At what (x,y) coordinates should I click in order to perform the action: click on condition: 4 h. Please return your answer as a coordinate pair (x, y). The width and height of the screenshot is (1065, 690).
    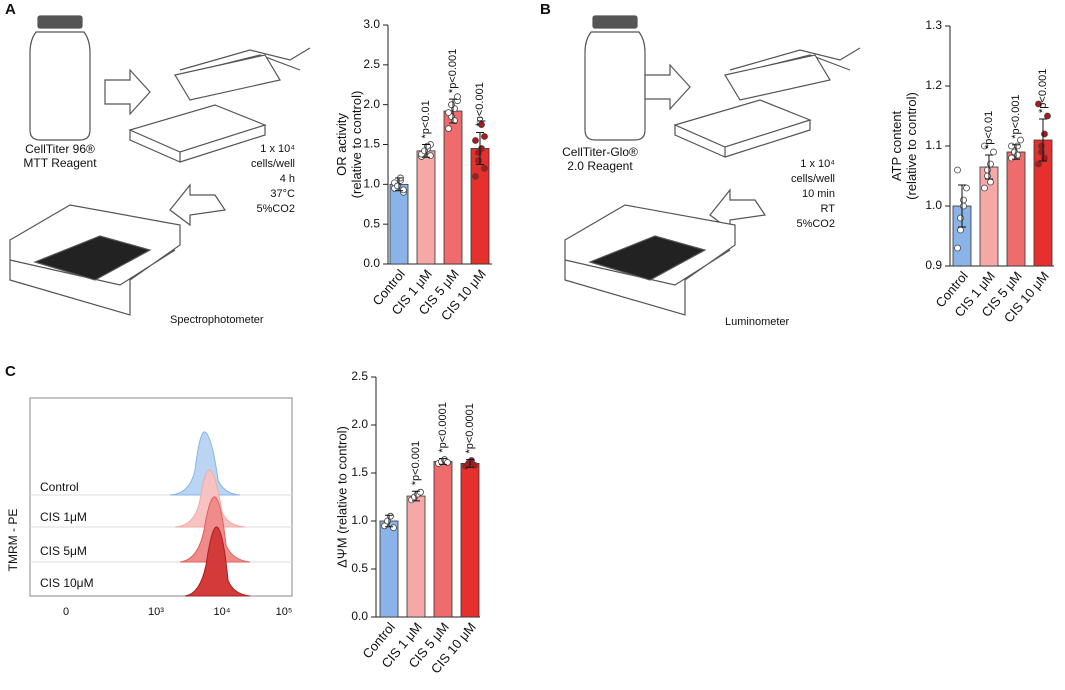
    Looking at the image, I should click on (287, 179).